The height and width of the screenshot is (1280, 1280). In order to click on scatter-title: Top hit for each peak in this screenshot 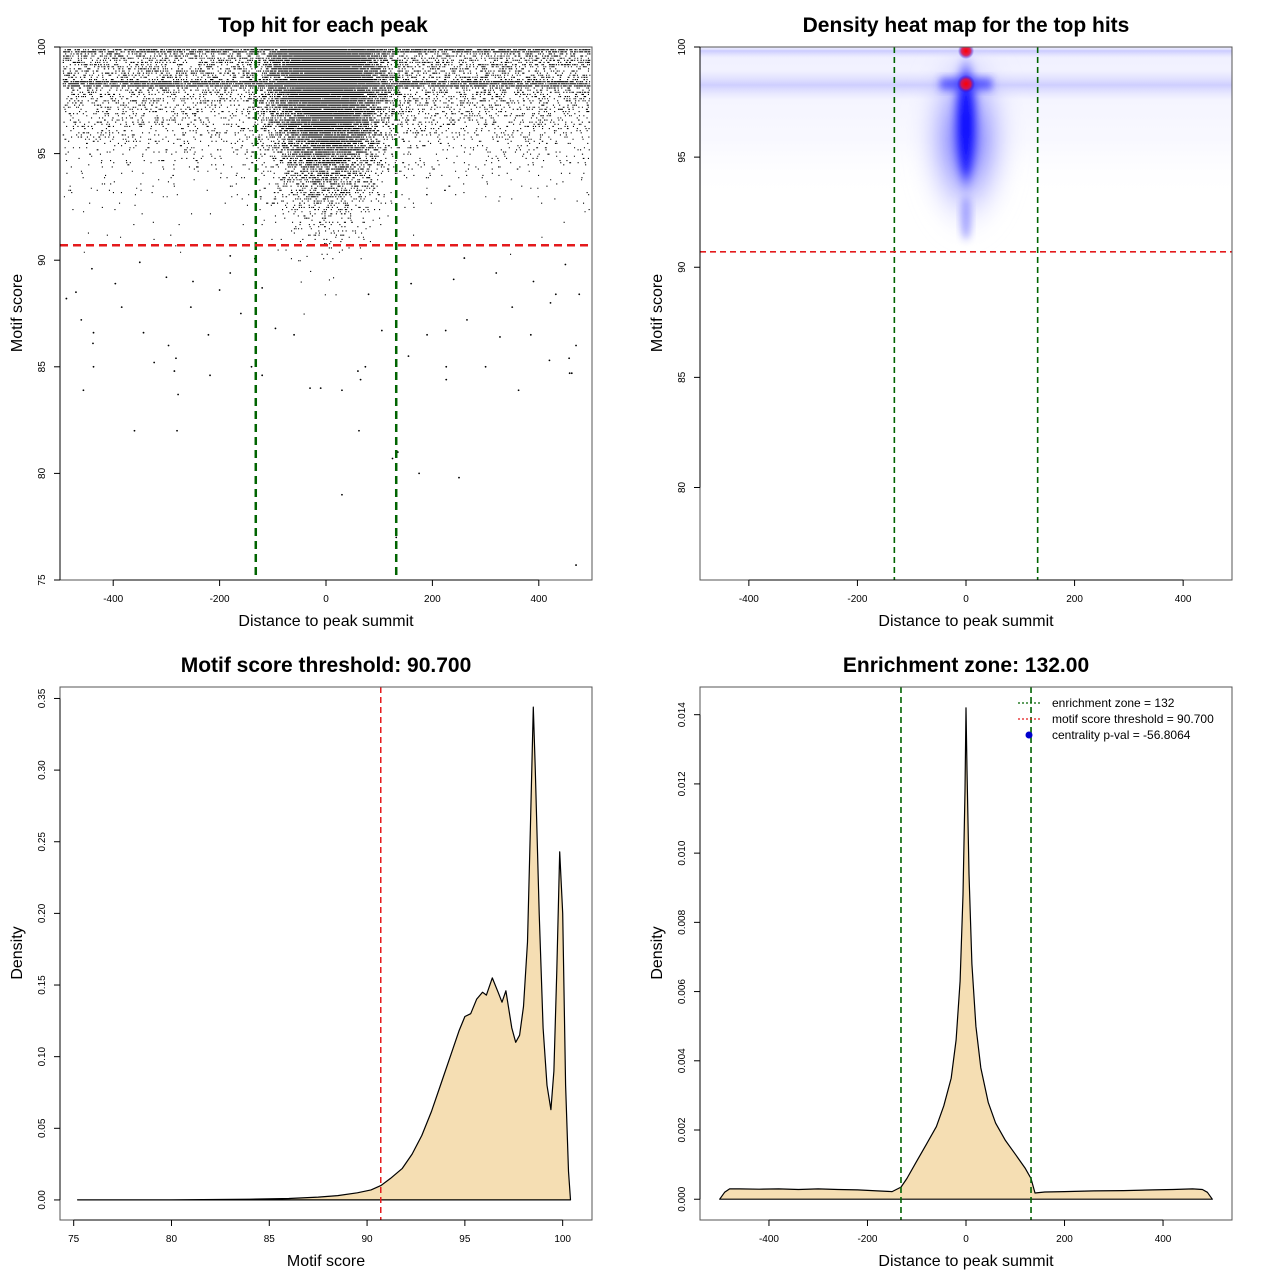, I will do `click(323, 25)`.